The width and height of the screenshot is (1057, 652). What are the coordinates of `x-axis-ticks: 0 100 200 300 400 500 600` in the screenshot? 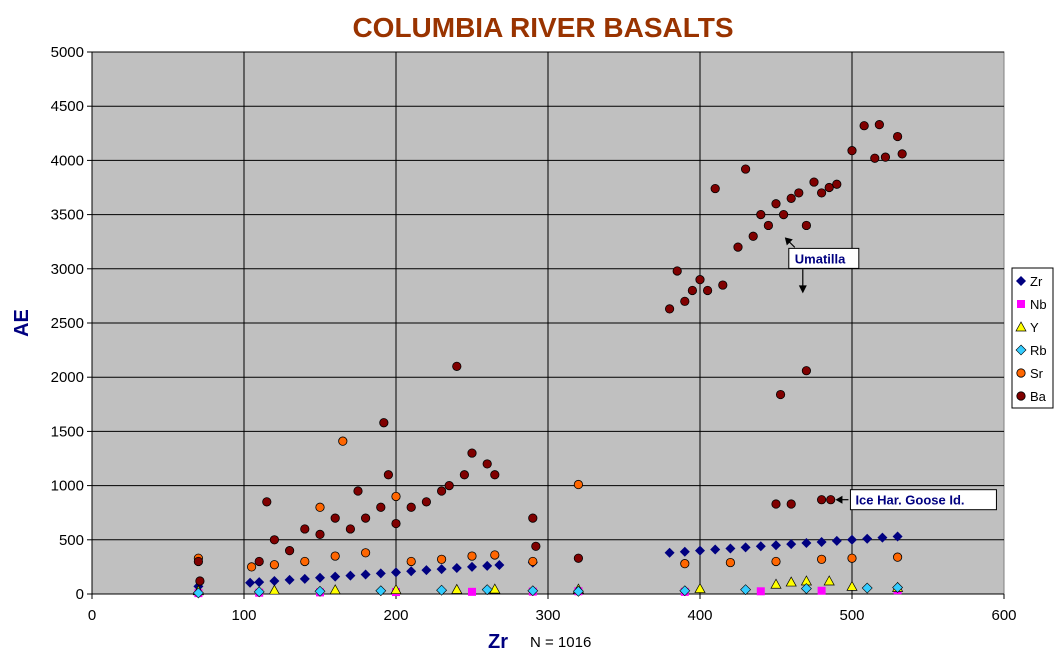 It's located at (552, 608).